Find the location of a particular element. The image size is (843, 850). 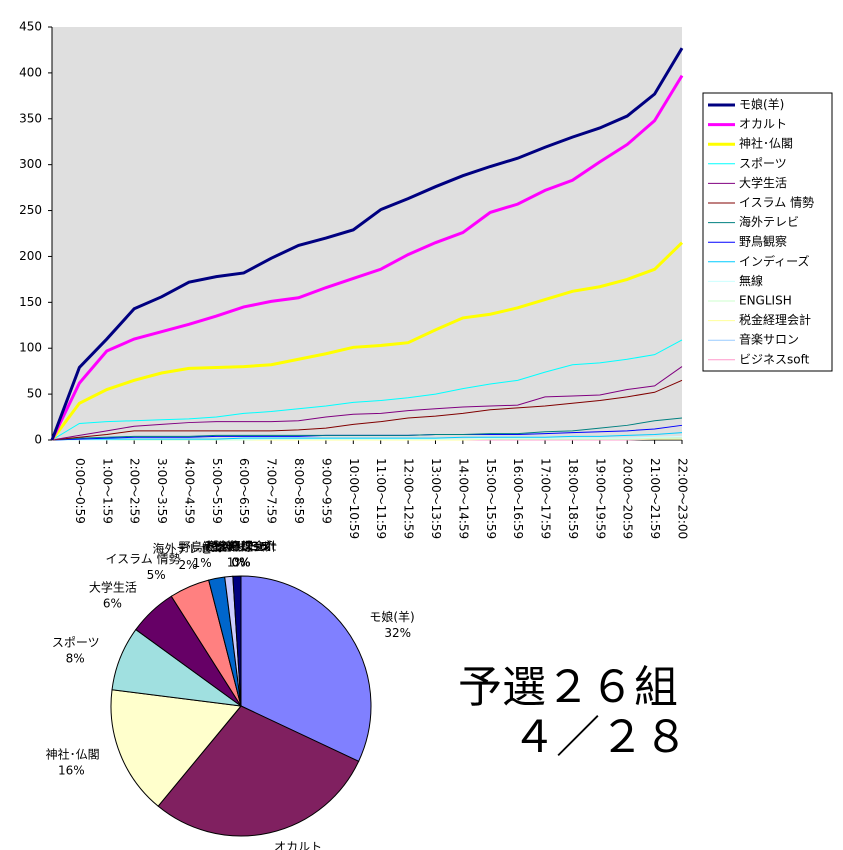

x-tick-label: 13:00～13:59 is located at coordinates (436, 498).